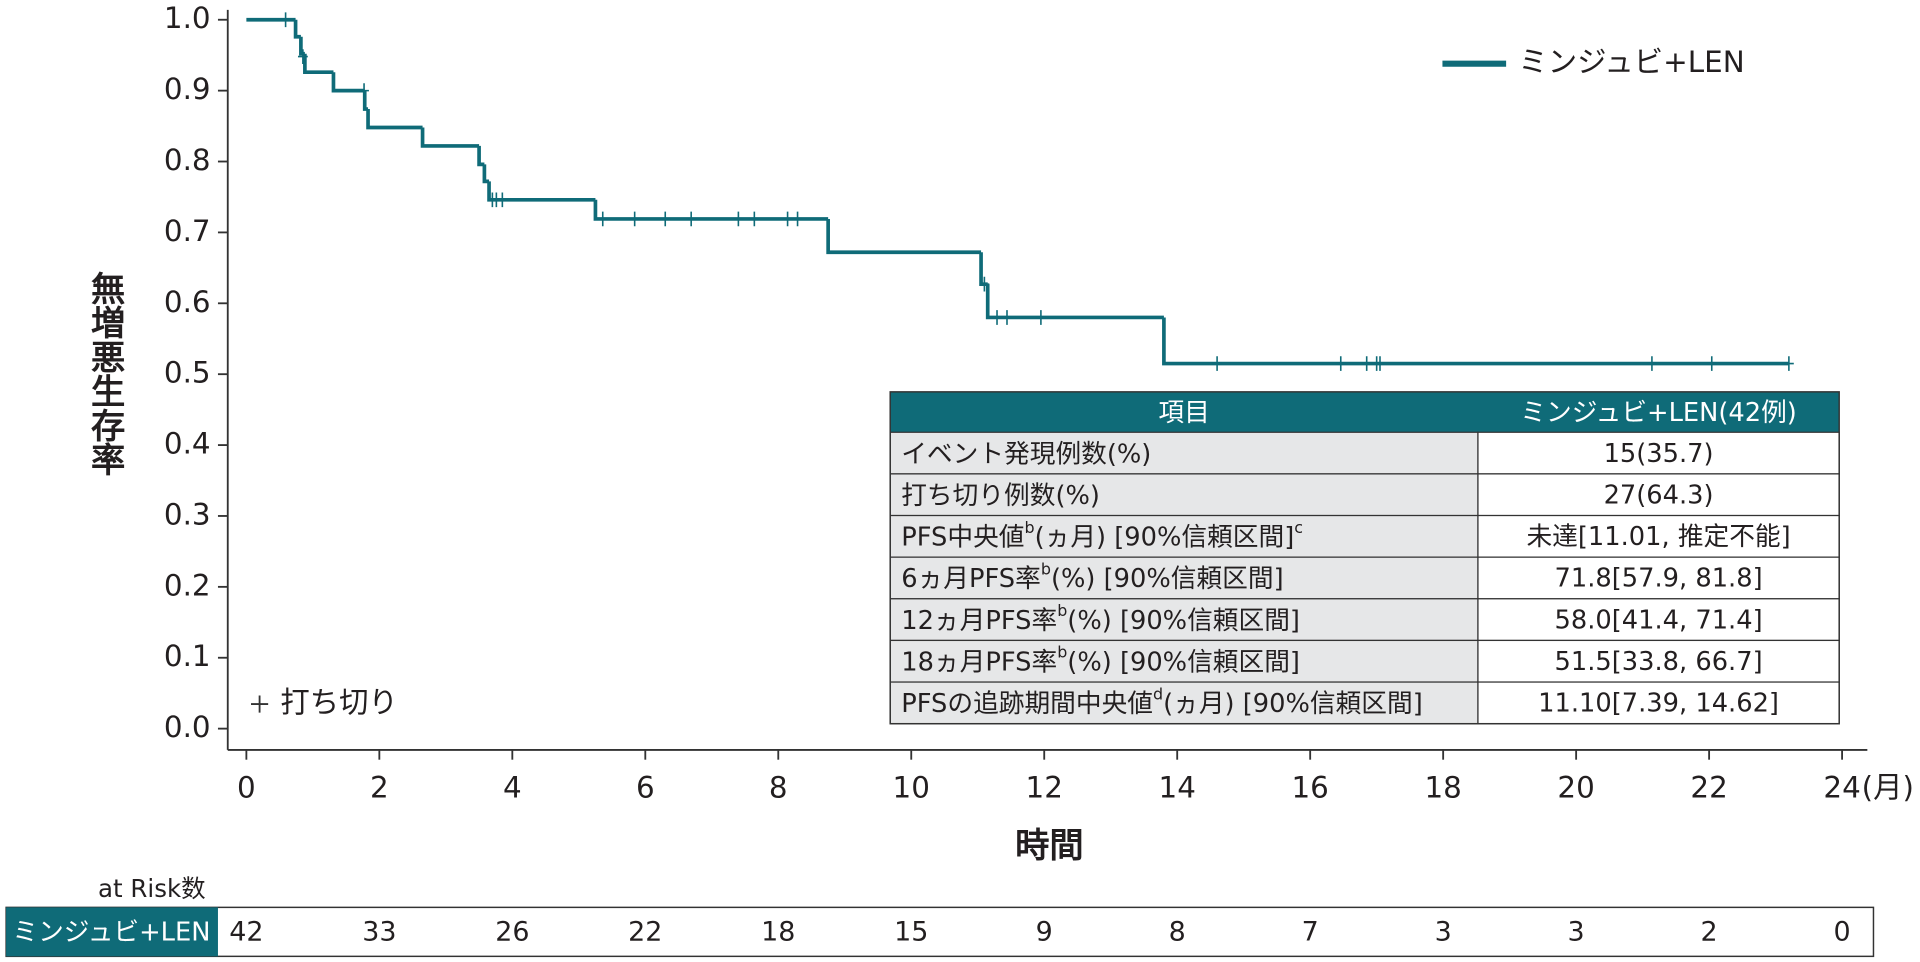 This screenshot has width=1920, height=962. What do you see at coordinates (1000, 495) in the screenshot?
I see `table-row-label: 打ち切り例数(%)` at bounding box center [1000, 495].